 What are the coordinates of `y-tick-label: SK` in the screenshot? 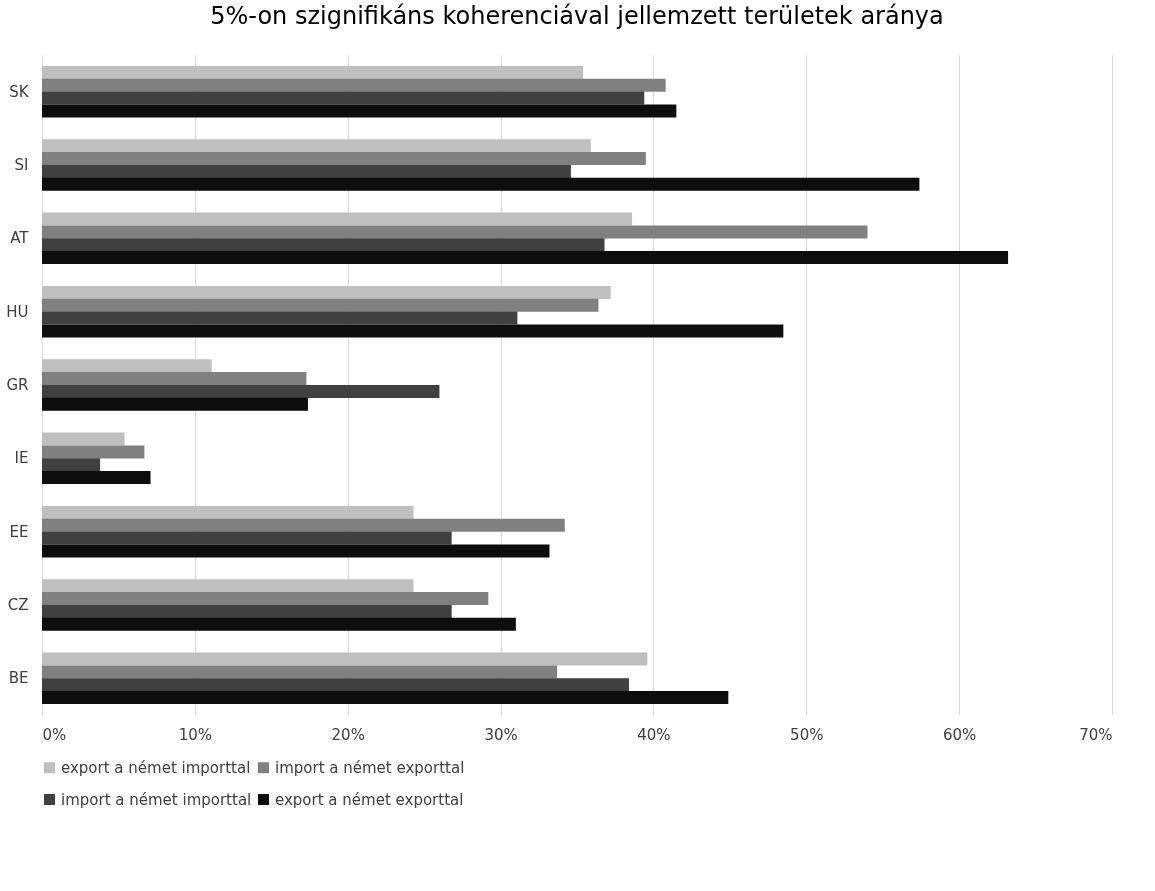 It's located at (19, 91).